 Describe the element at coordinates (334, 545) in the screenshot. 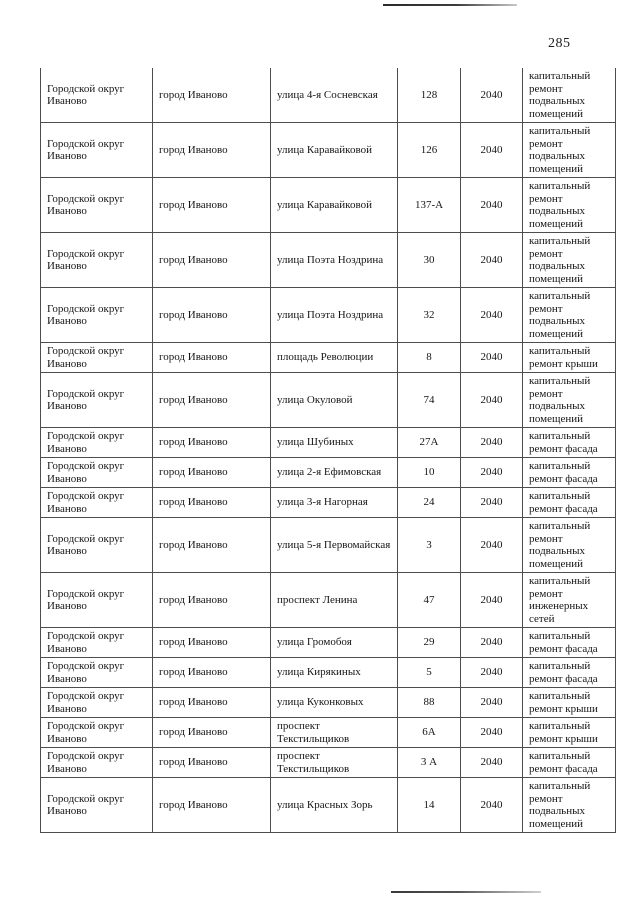

I see `street-cell: улица 5-я Первомайская` at that location.